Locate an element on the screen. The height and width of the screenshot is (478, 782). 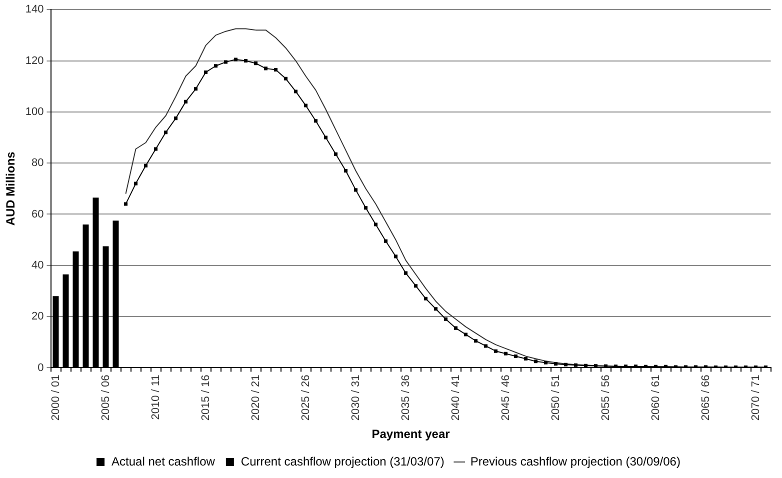
legend-label: Actual net cashflow is located at coordinates (164, 461).